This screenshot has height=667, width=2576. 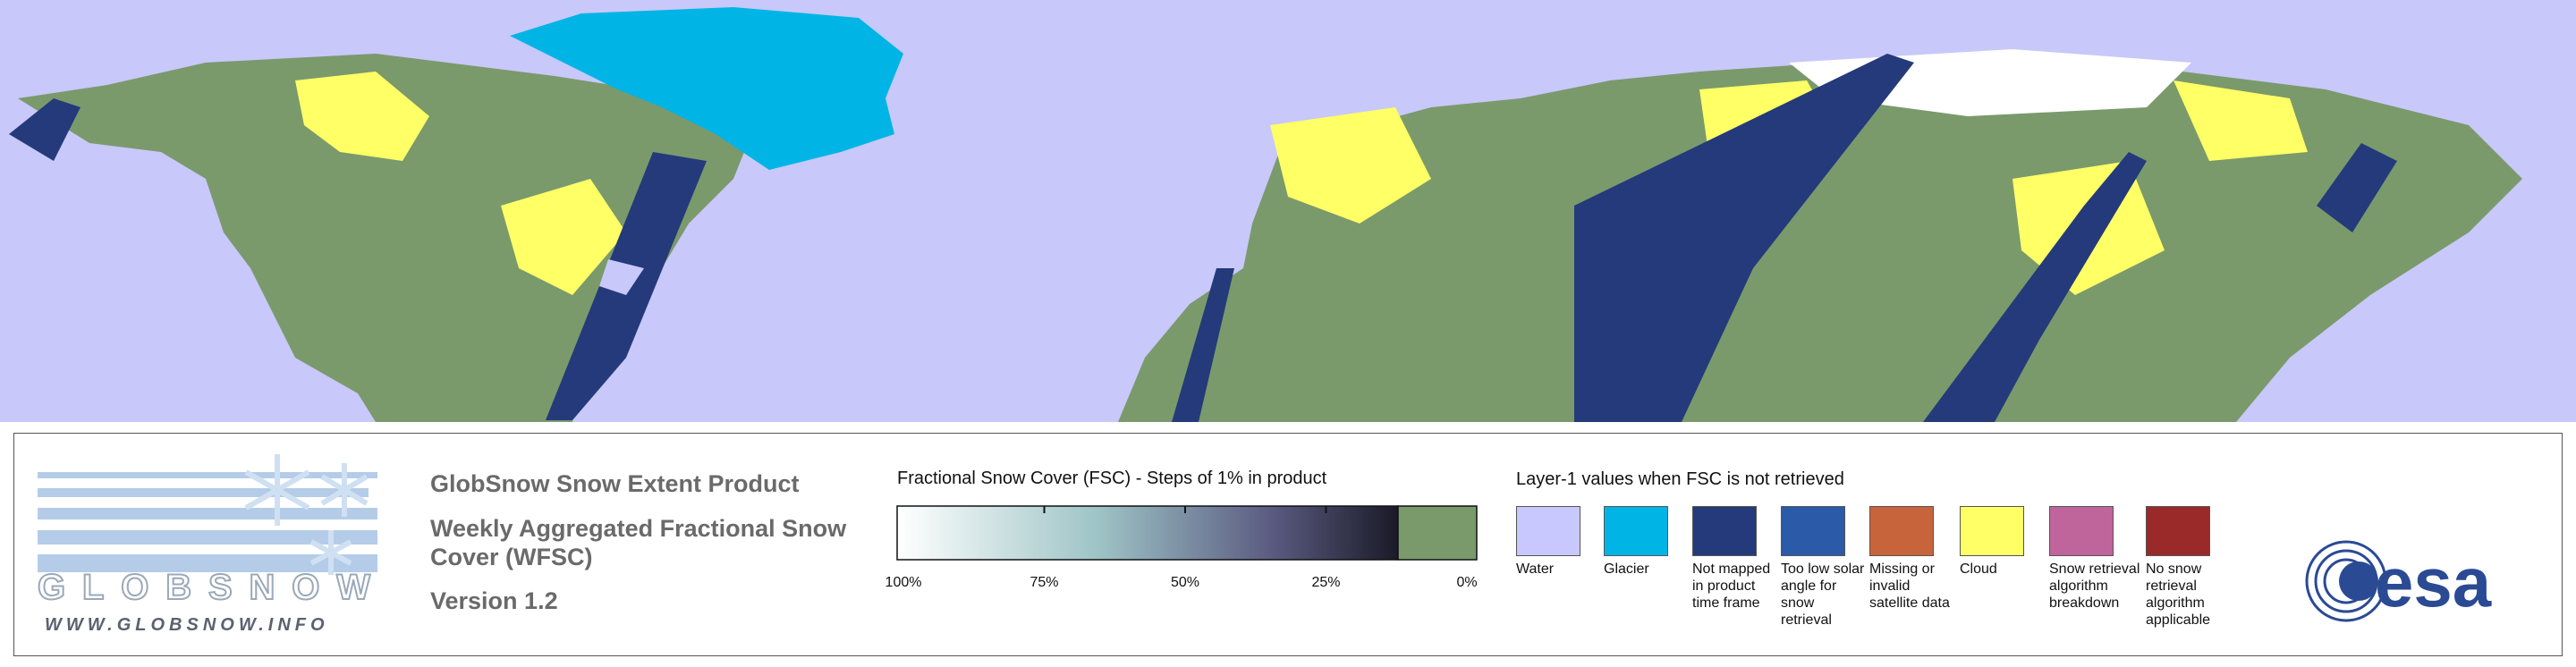 What do you see at coordinates (1909, 586) in the screenshot?
I see `legend-label: Missing or invalid satellite data` at bounding box center [1909, 586].